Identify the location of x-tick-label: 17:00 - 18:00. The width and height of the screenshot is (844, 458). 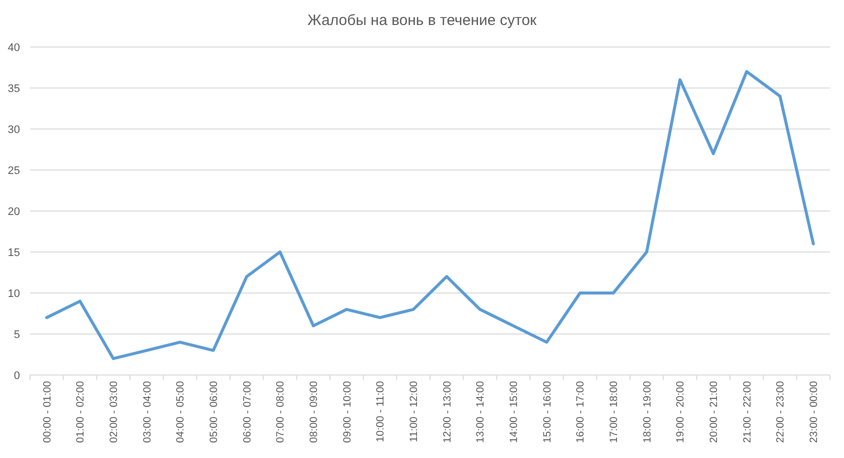
(614, 411).